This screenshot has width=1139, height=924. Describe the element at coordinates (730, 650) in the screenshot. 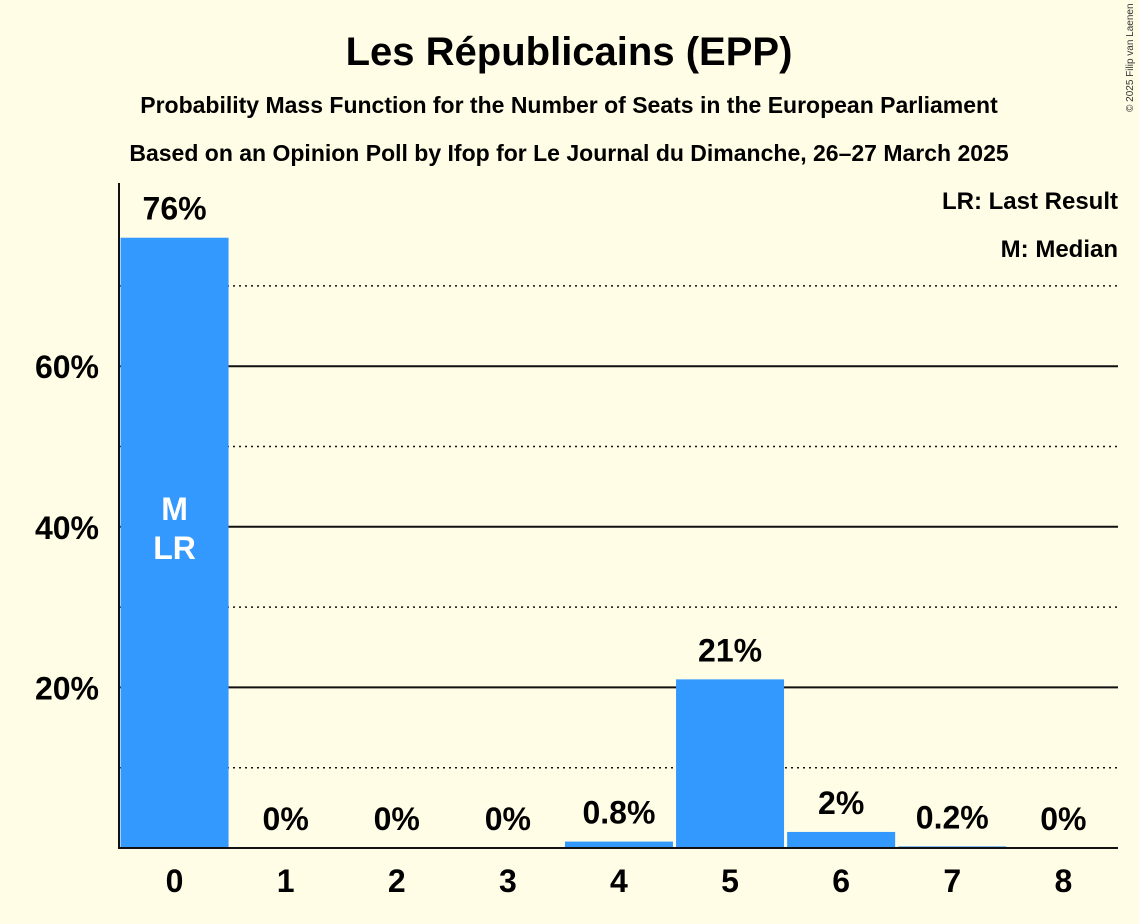

I see `value-label: 21%` at that location.